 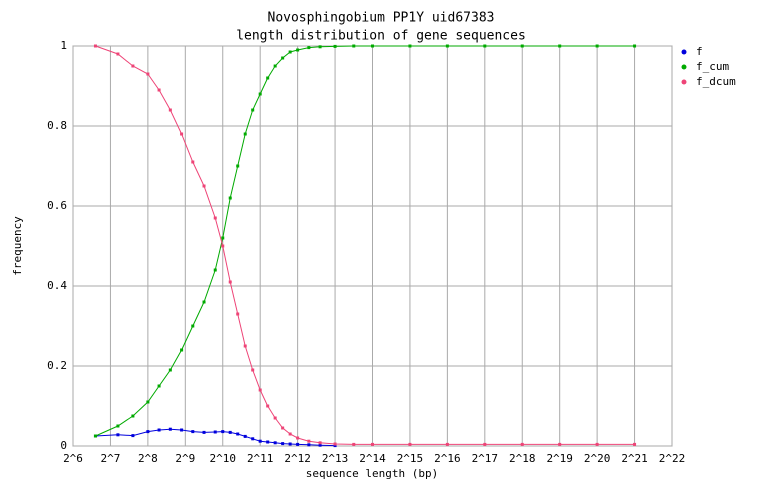 I want to click on legend-label: f_dcum, so click(x=716, y=81).